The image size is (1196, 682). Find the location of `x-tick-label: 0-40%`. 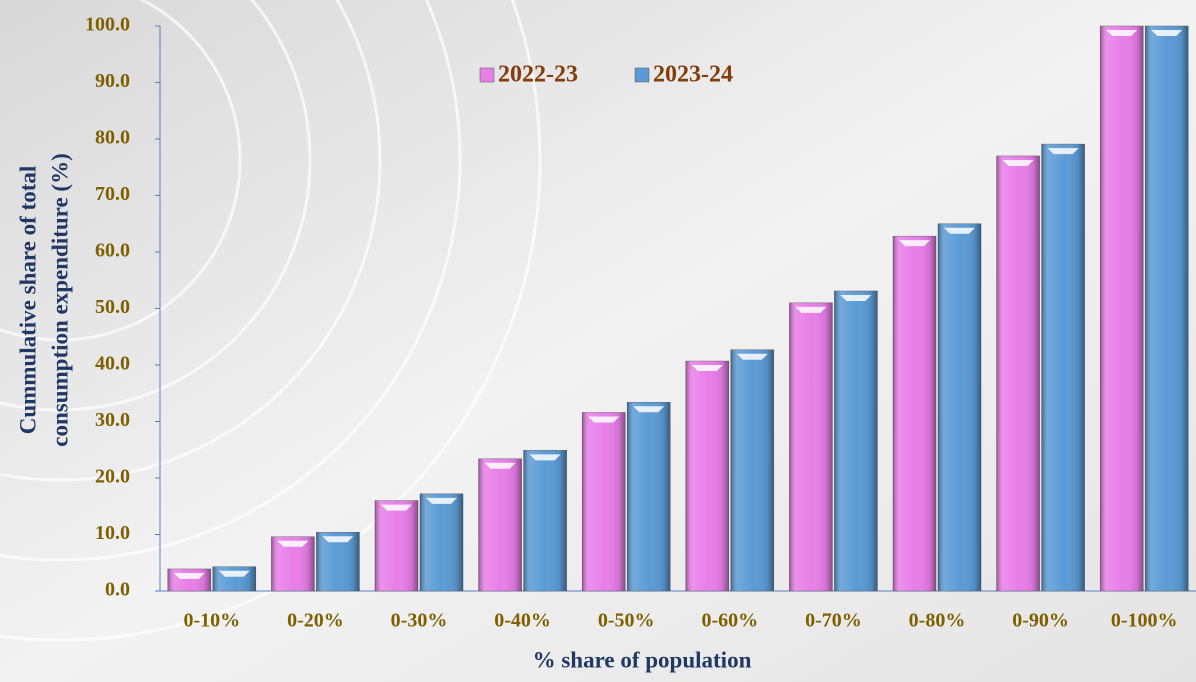

x-tick-label: 0-40% is located at coordinates (522, 621).